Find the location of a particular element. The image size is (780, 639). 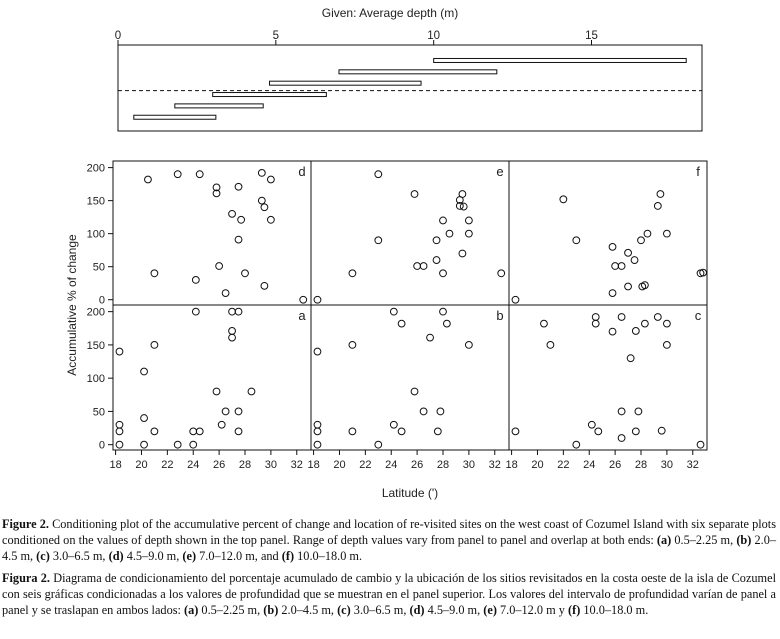

y-axis-label: Accumulative % of change is located at coordinates (72, 305).